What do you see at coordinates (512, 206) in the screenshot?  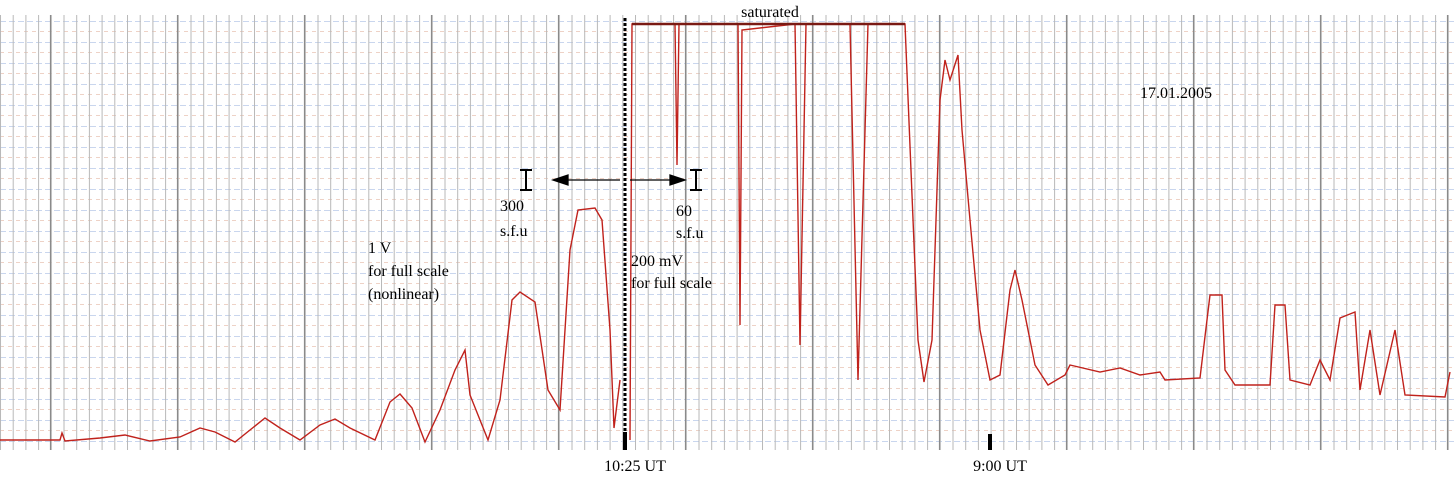 I see `scale-value: 300` at bounding box center [512, 206].